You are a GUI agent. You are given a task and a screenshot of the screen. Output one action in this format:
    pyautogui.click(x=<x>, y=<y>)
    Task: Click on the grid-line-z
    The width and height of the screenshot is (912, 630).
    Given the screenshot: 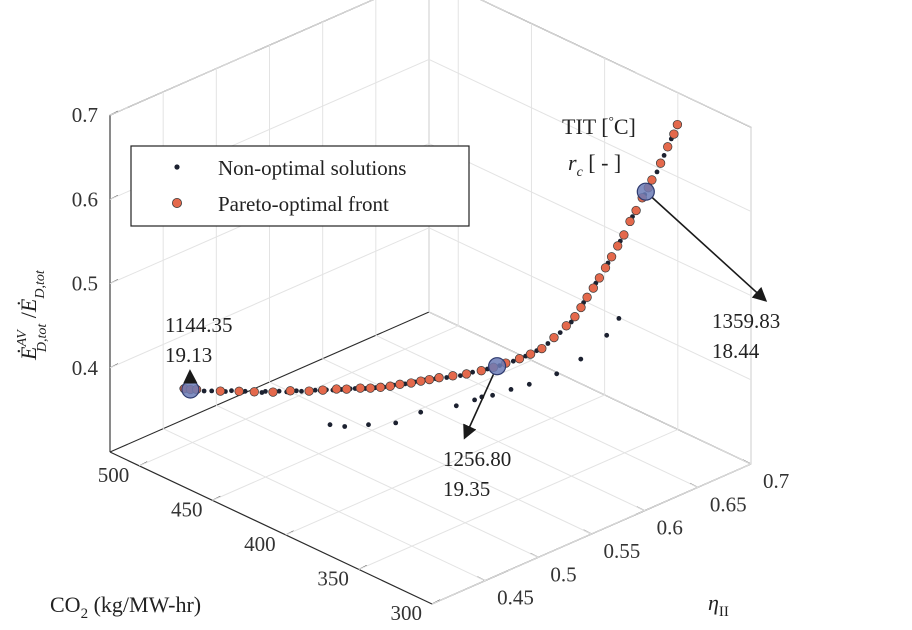 What is the action you would take?
    pyautogui.click(x=241, y=58)
    